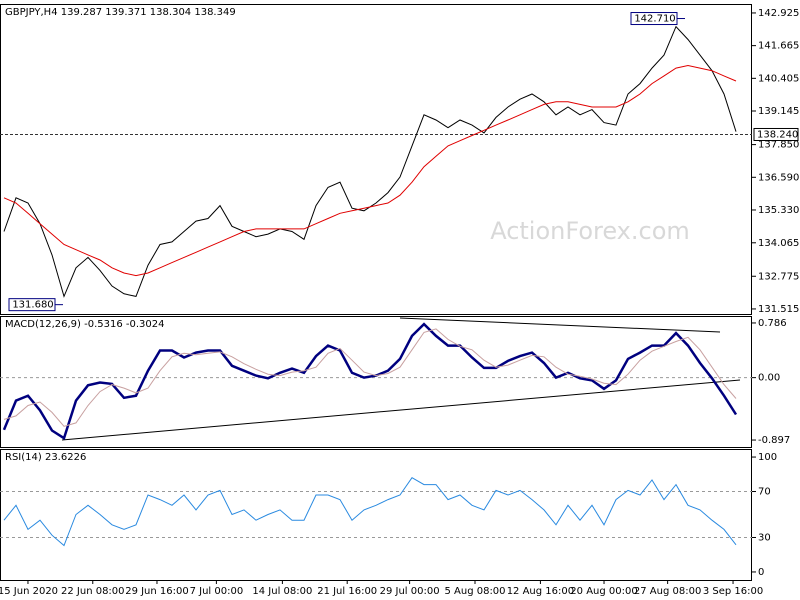  I want to click on x-tick-label: 20 Aug 00:00, so click(603, 591).